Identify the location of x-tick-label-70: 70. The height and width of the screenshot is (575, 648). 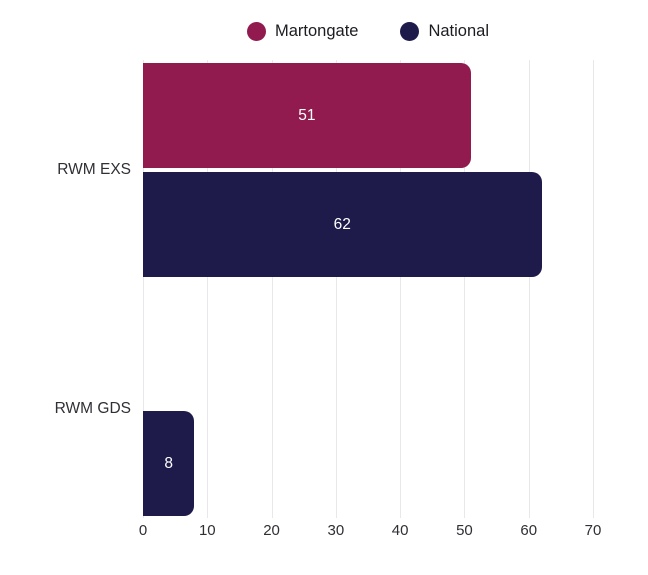
(593, 530).